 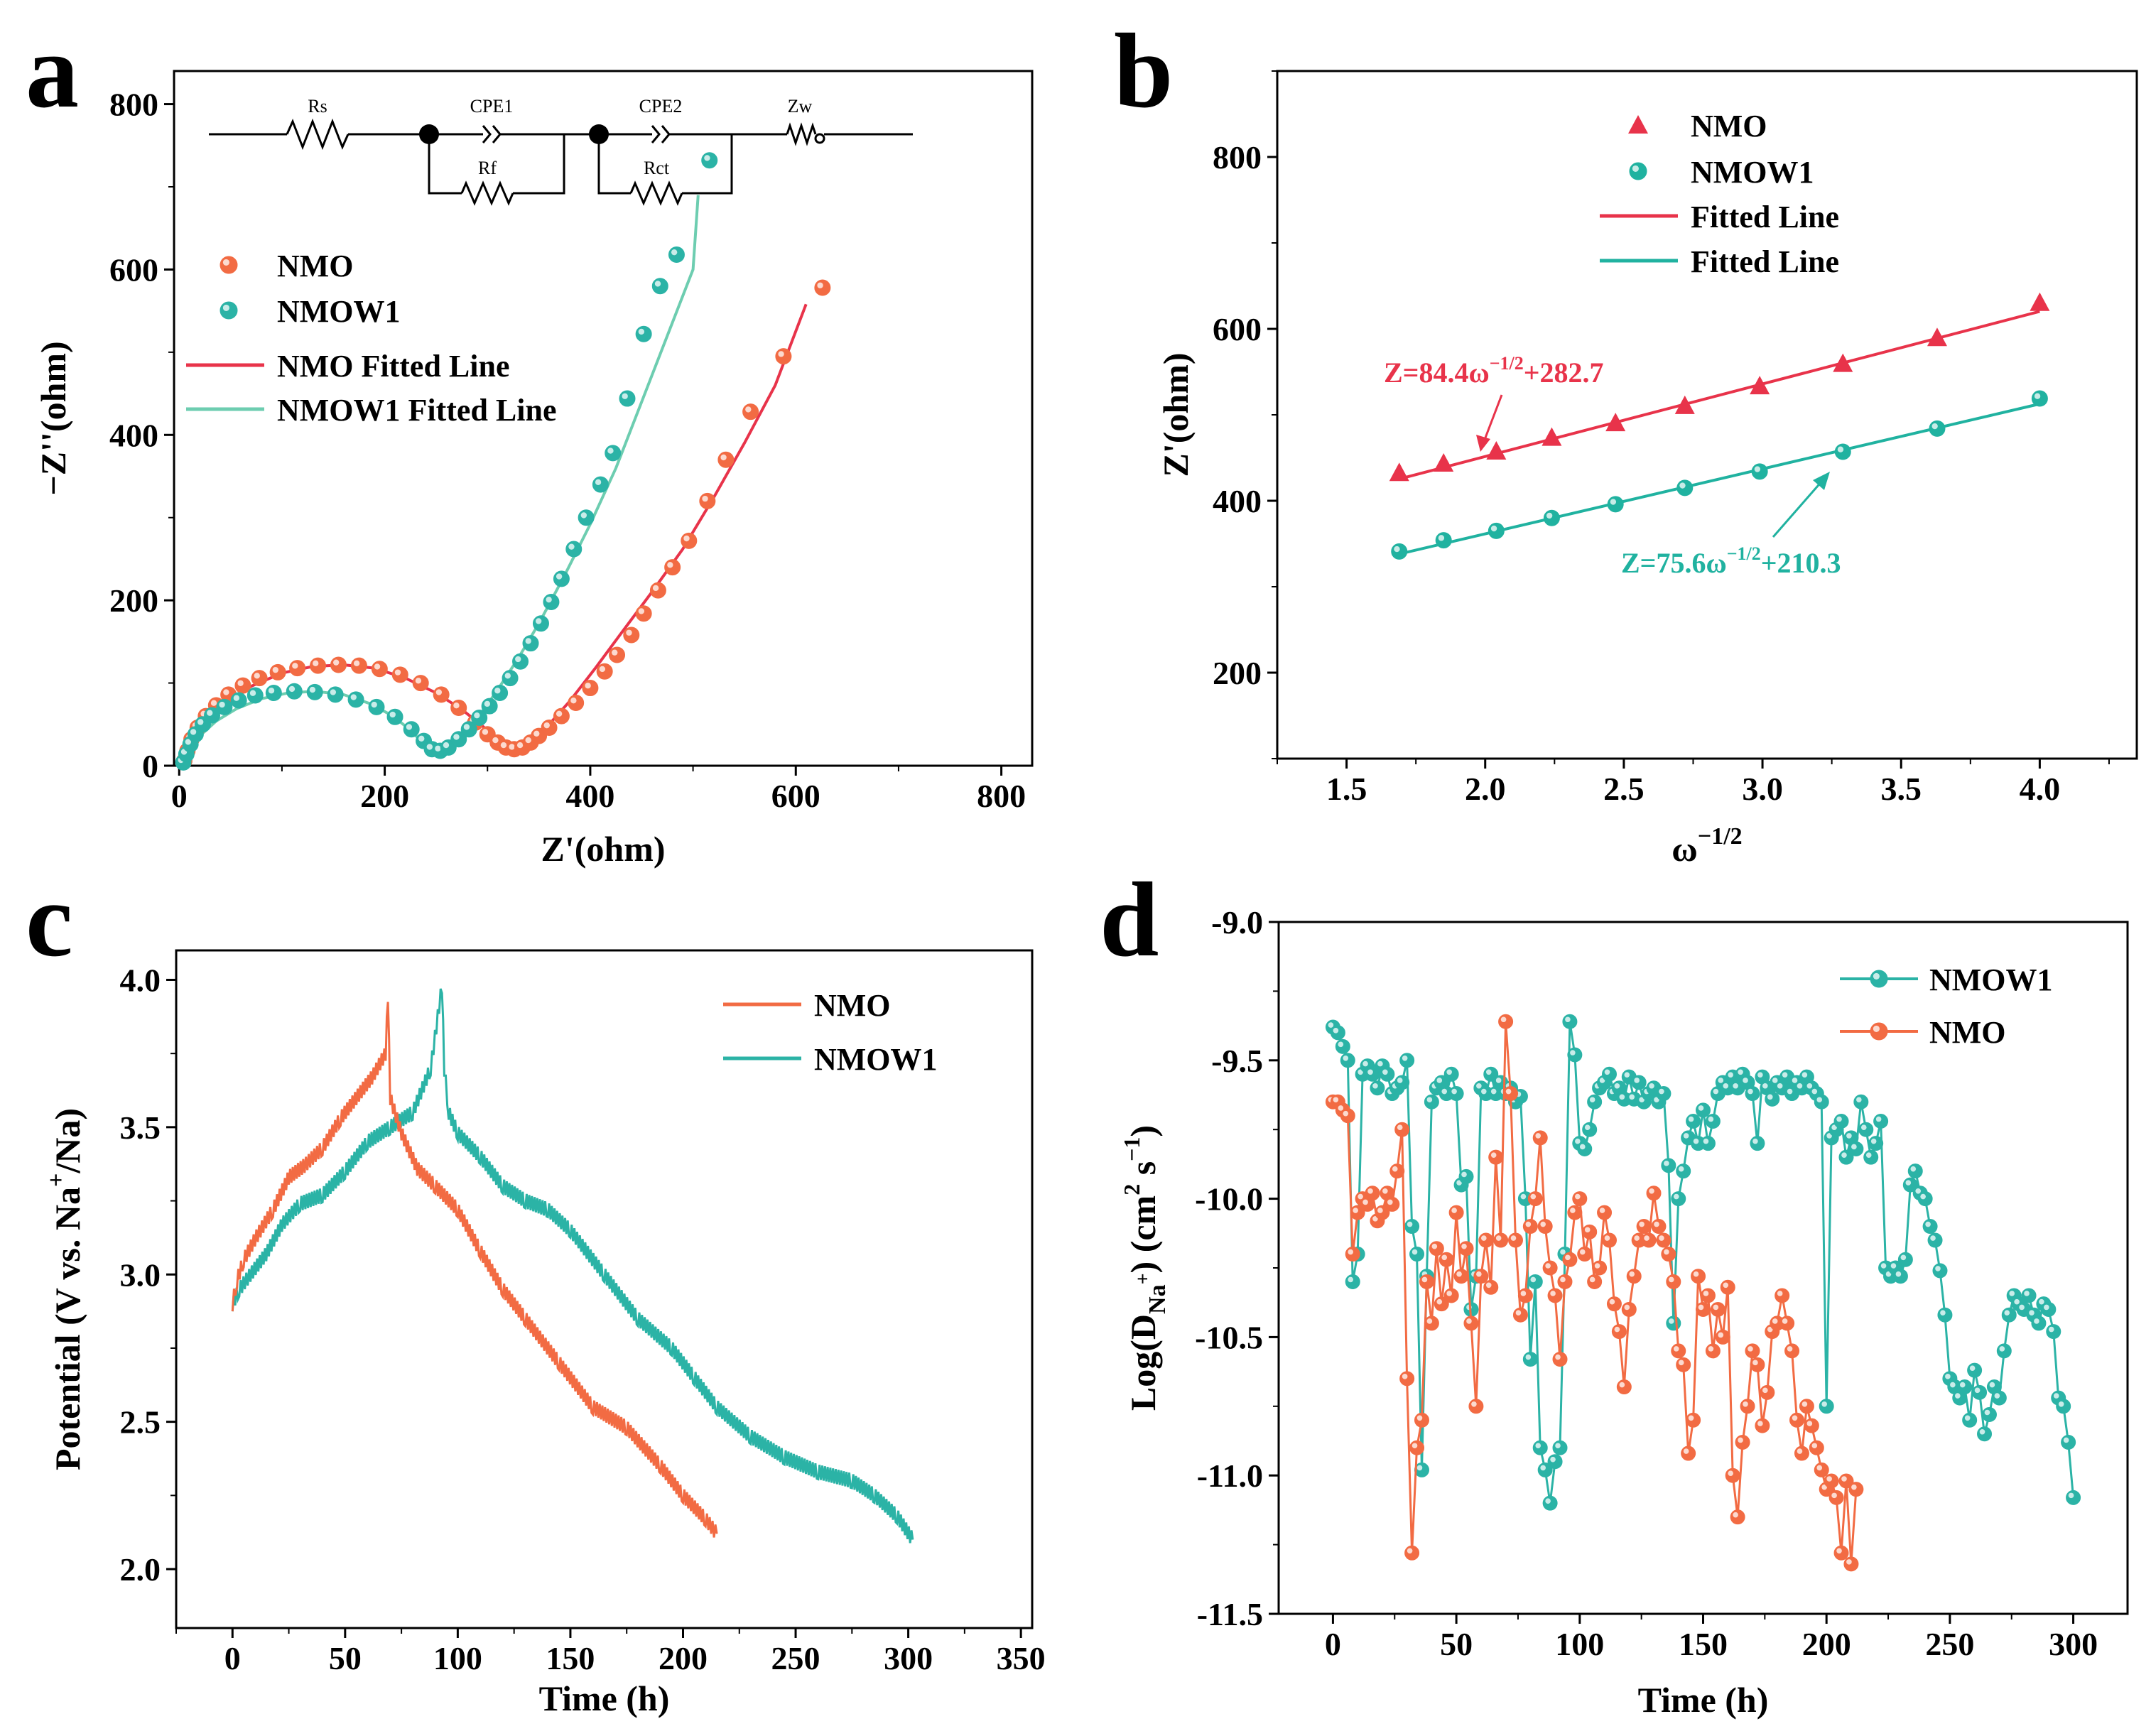 What do you see at coordinates (1760, 385) in the screenshot?
I see `b-nmo-point` at bounding box center [1760, 385].